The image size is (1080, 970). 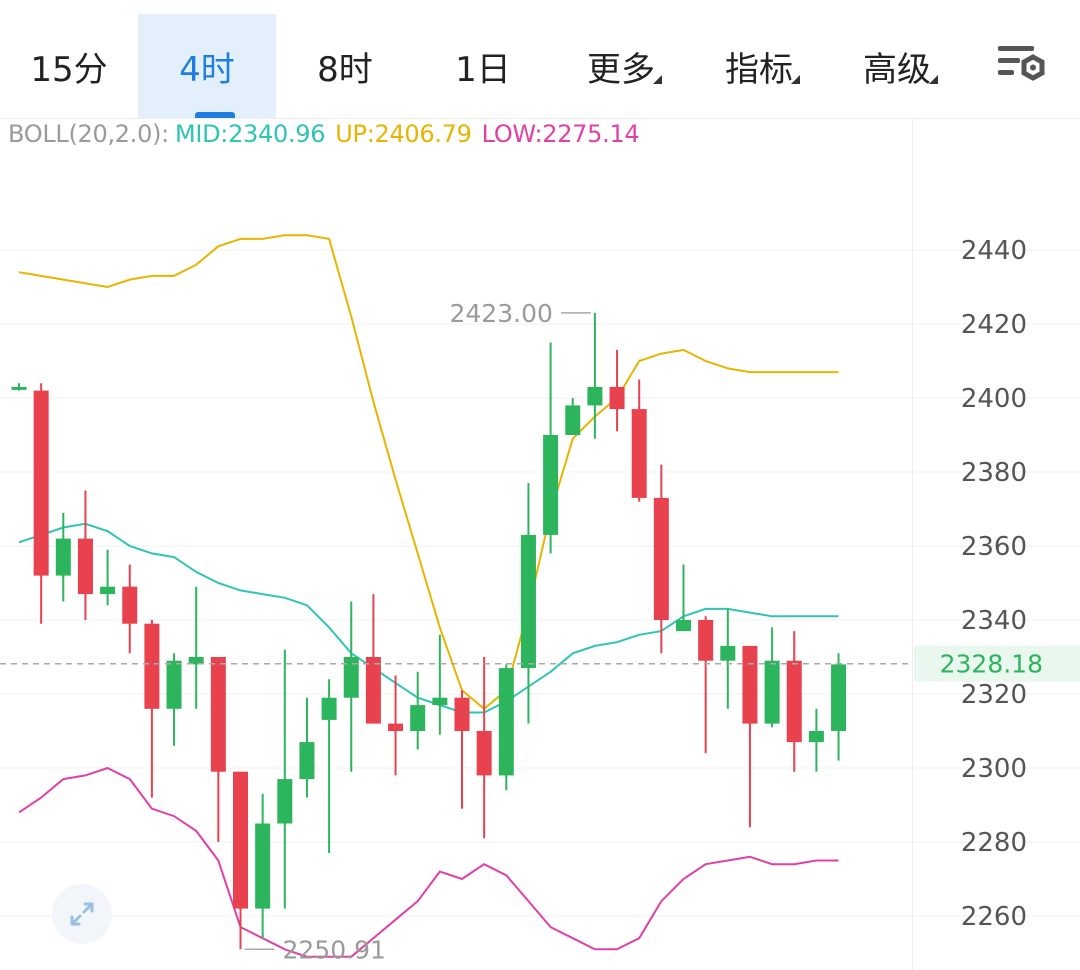 I want to click on y-tick-label: 2260, so click(x=994, y=917).